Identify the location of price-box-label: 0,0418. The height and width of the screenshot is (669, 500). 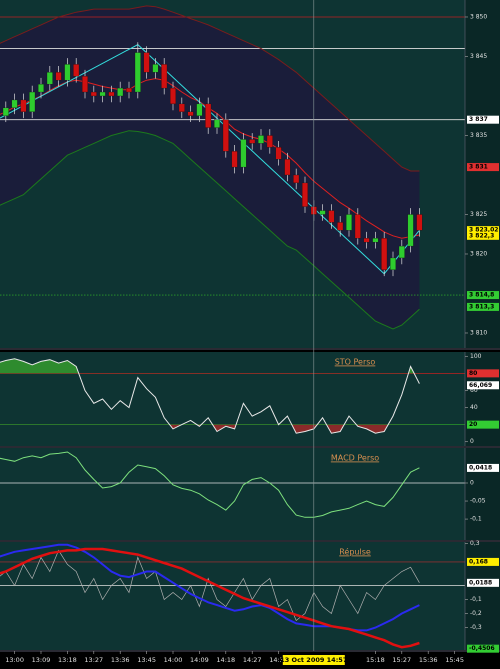
(480, 467).